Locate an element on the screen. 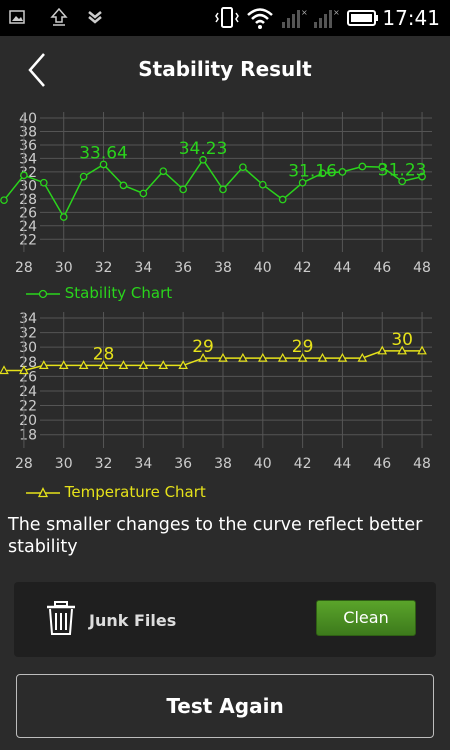 This screenshot has height=750, width=450. stability-data-label: 33.64 is located at coordinates (103, 153).